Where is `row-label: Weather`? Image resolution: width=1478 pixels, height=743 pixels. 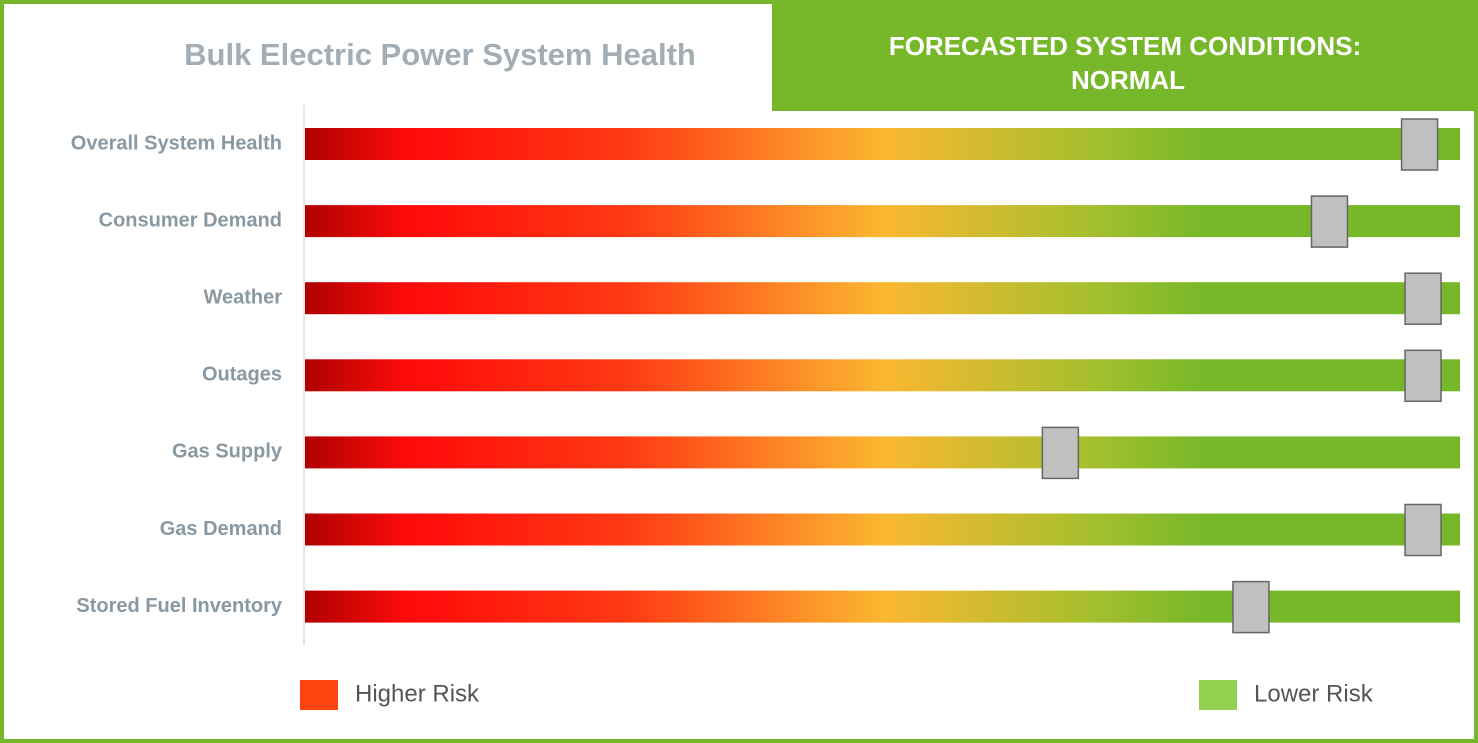 row-label: Weather is located at coordinates (242, 297).